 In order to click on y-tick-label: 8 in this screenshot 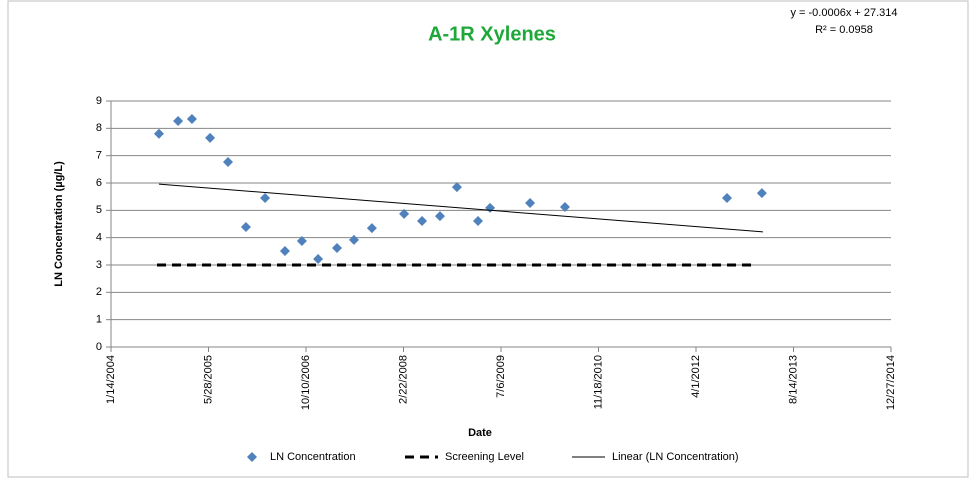, I will do `click(99, 128)`.